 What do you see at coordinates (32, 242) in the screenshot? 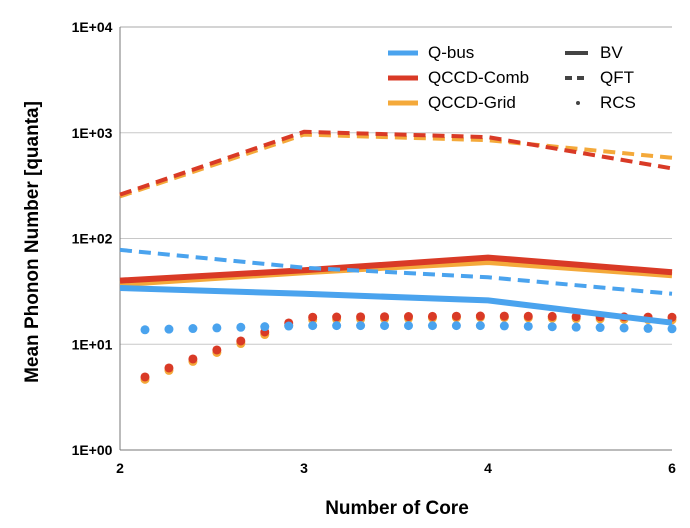
I see `y-axis-title: Mean Phonon Number [quanta]` at bounding box center [32, 242].